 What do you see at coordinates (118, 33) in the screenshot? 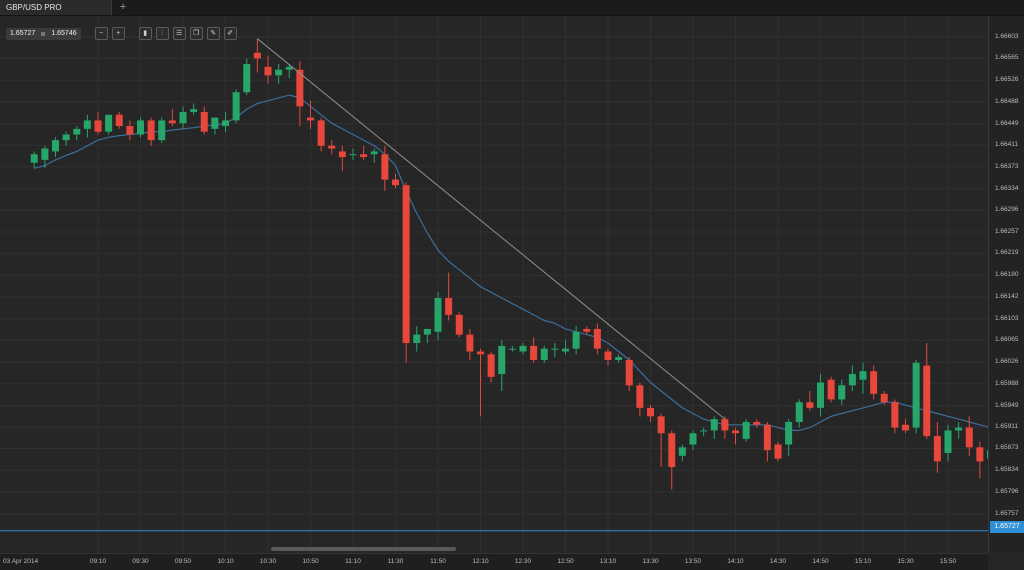
I see `zoom-in-icon: +` at bounding box center [118, 33].